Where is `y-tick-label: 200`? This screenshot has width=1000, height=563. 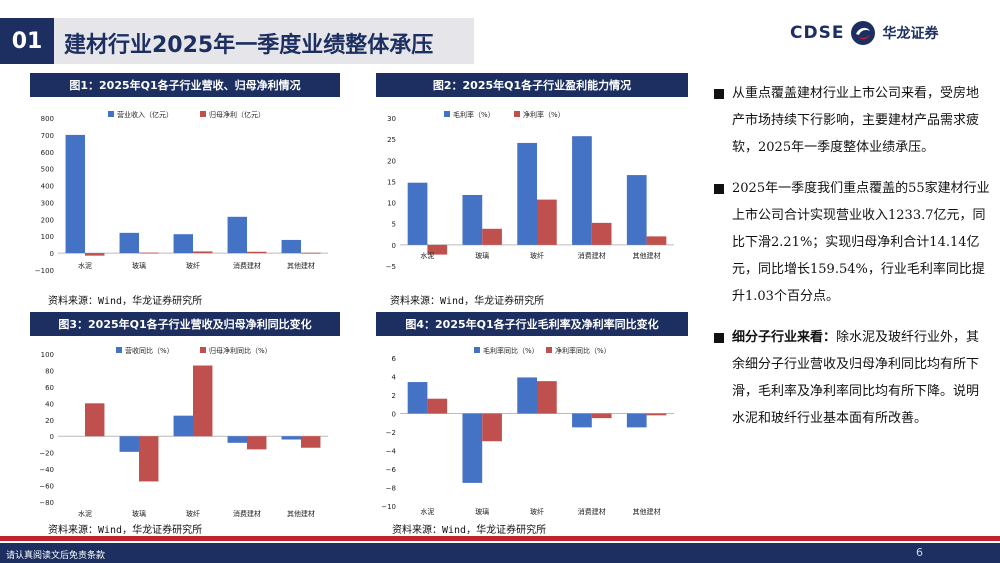
y-tick-label: 200 is located at coordinates (47, 220).